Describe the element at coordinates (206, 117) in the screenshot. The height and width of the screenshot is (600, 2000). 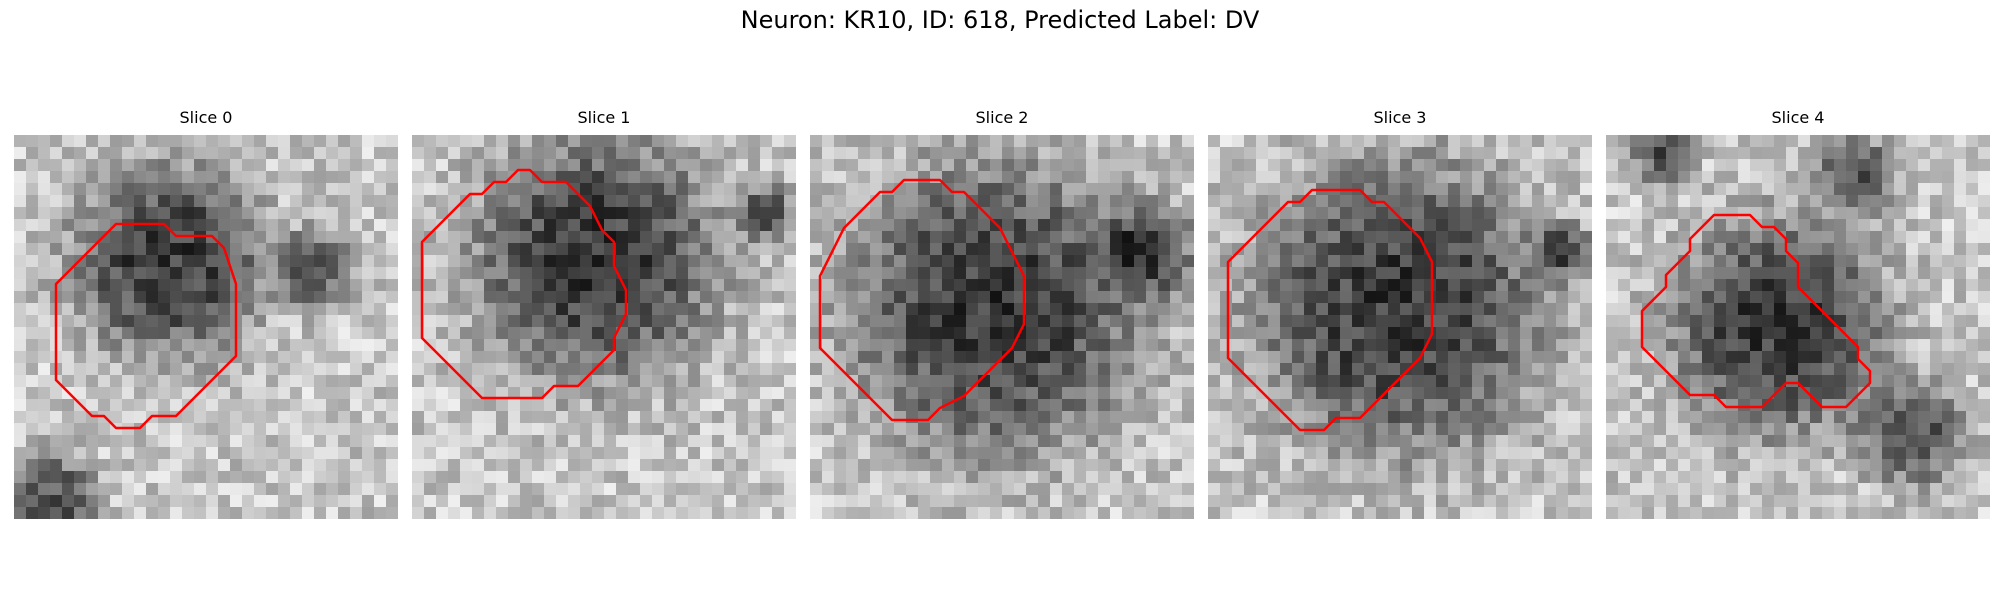
I see `slice-title-0: Slice 0` at that location.